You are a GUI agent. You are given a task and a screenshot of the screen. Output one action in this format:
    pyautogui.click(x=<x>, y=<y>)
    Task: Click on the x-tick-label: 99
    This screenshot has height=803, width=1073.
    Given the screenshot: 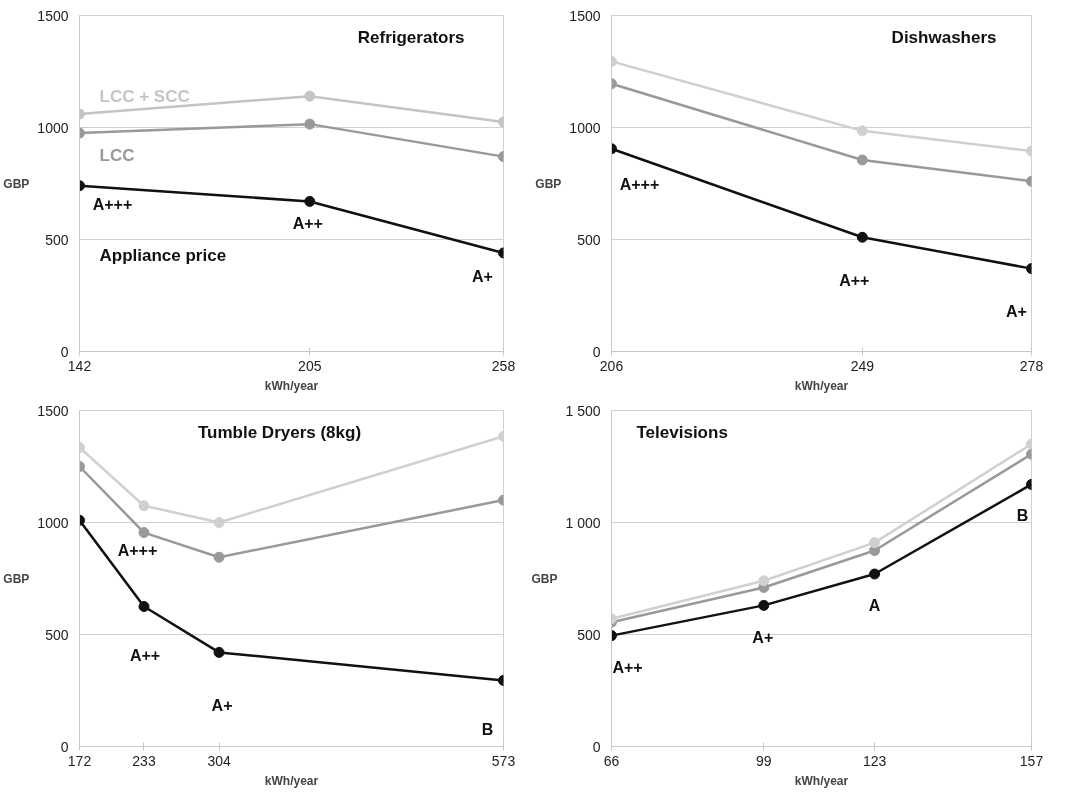 What is the action you would take?
    pyautogui.click(x=764, y=760)
    